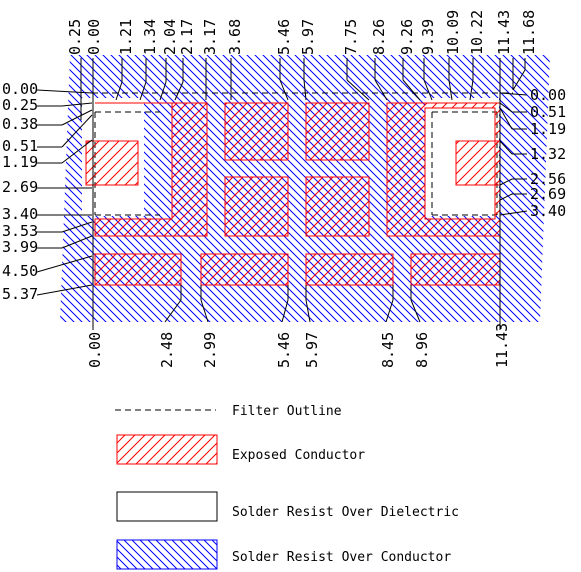 The width and height of the screenshot is (581, 572). What do you see at coordinates (341, 557) in the screenshot?
I see `legend-solder-resist-conductor-label: Solder Resist Over Conductor` at bounding box center [341, 557].